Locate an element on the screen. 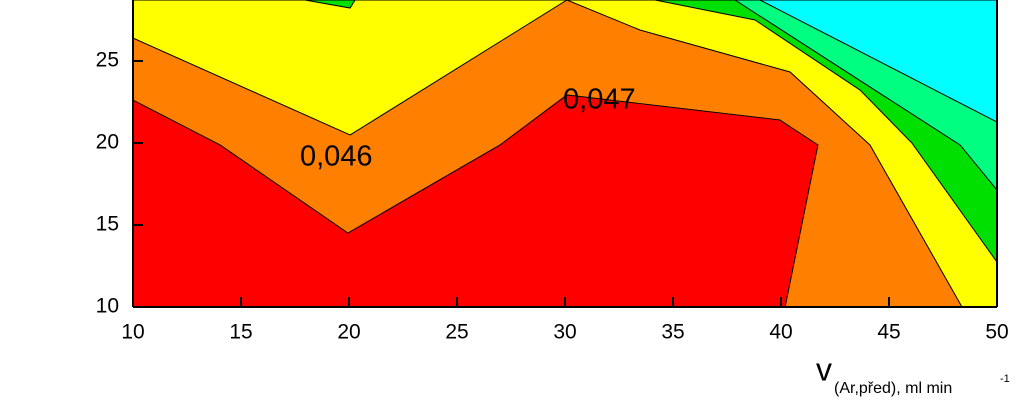 This screenshot has height=410, width=1024. x-tick-label: 35 is located at coordinates (672, 332).